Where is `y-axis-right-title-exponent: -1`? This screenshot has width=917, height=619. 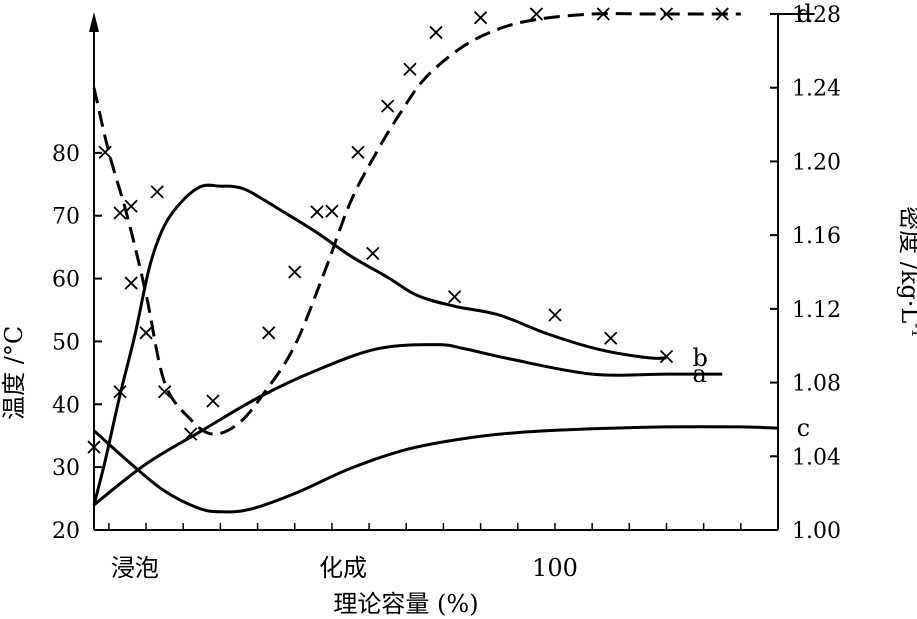
y-axis-right-title-exponent: -1 is located at coordinates (912, 330).